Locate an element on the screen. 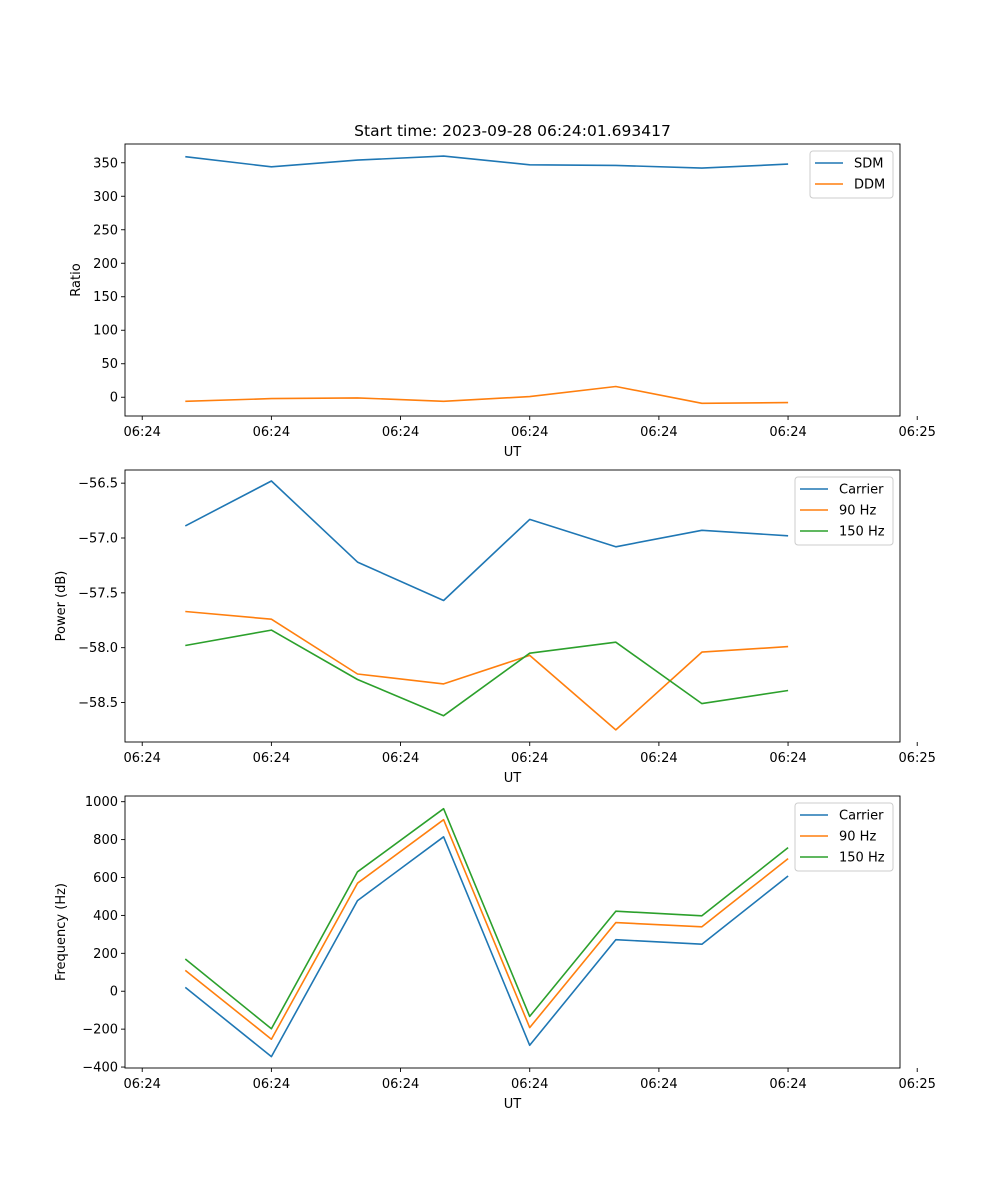 The width and height of the screenshot is (1000, 1200). power-x-tick-label: 06:25 is located at coordinates (916, 758).